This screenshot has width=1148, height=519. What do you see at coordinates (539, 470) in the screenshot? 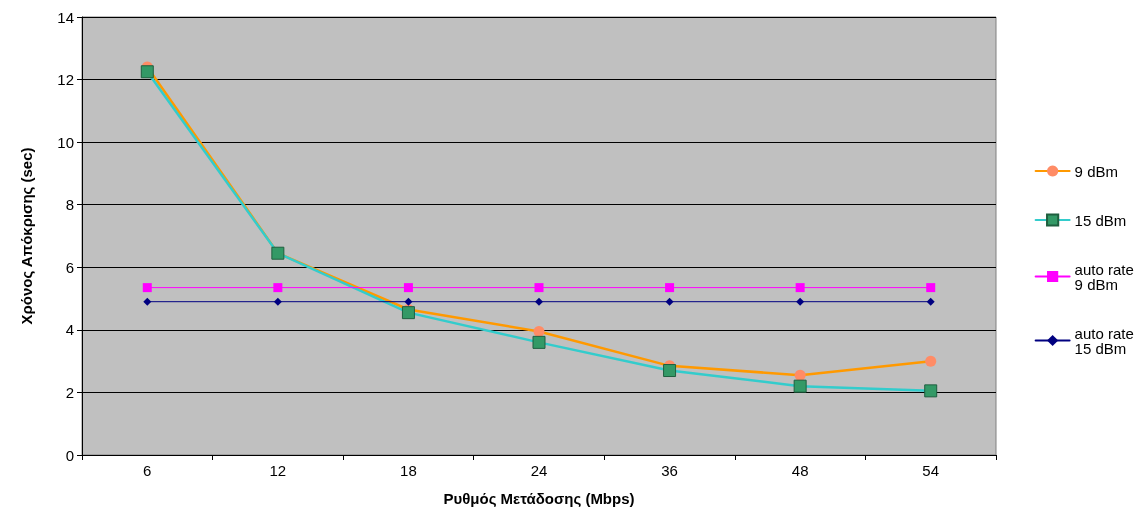
I see `x-tick-label: 24` at bounding box center [539, 470].